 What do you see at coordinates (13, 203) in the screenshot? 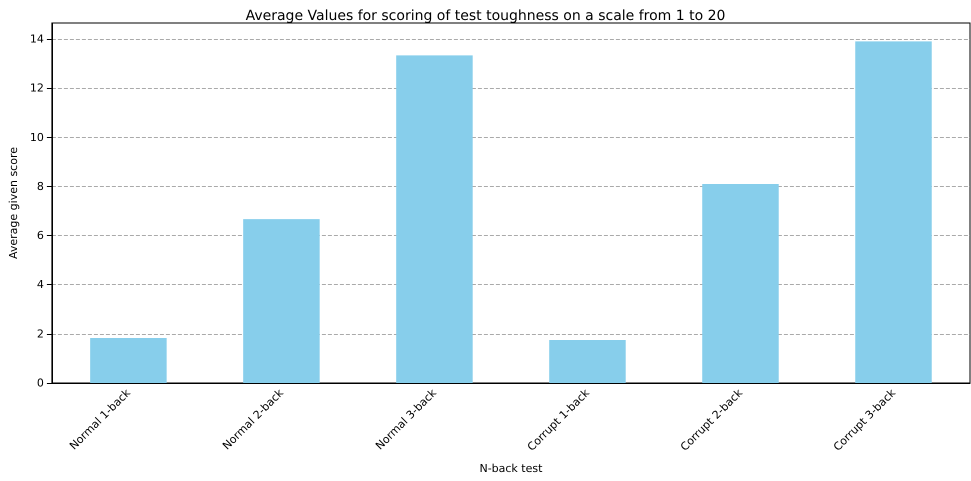
I see `y-axis-title: Average given score` at bounding box center [13, 203].